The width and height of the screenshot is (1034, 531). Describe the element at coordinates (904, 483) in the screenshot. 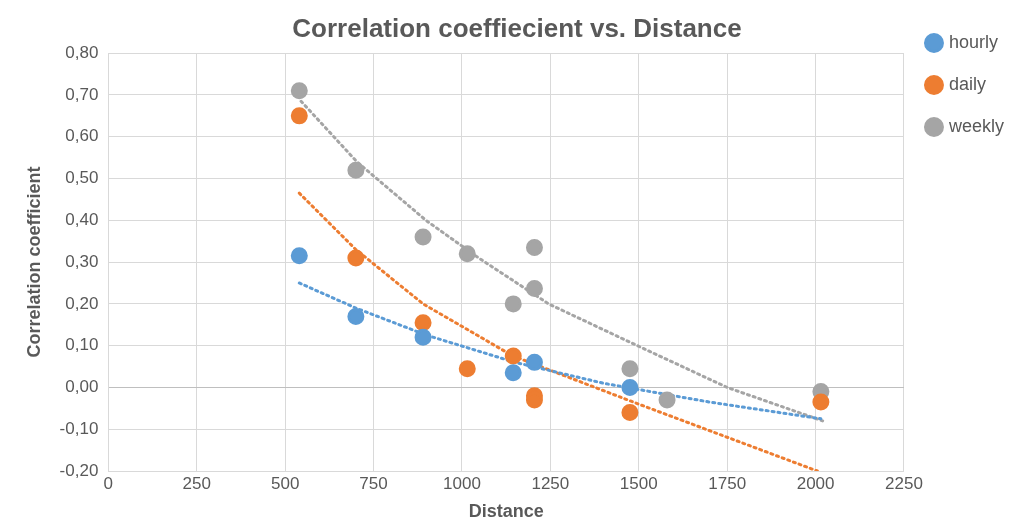

I see `x-tick-label: 2250` at that location.